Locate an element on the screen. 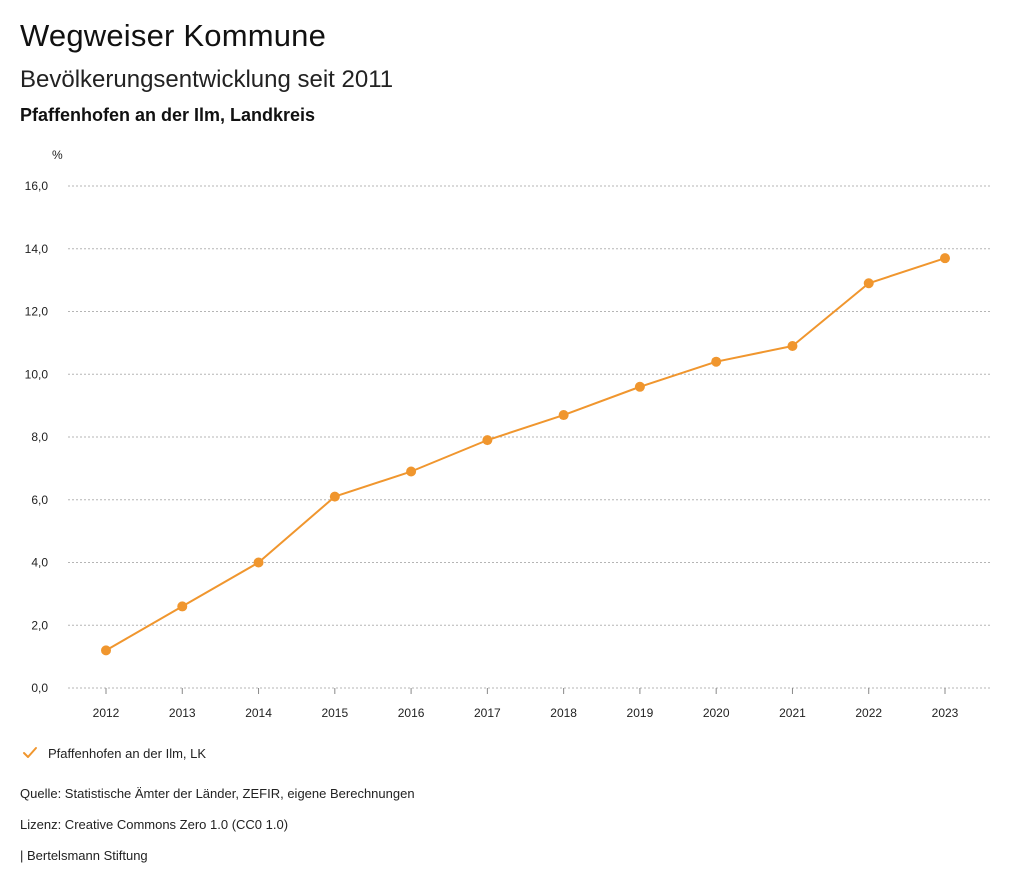  x-tick-label: 2012 is located at coordinates (106, 713).